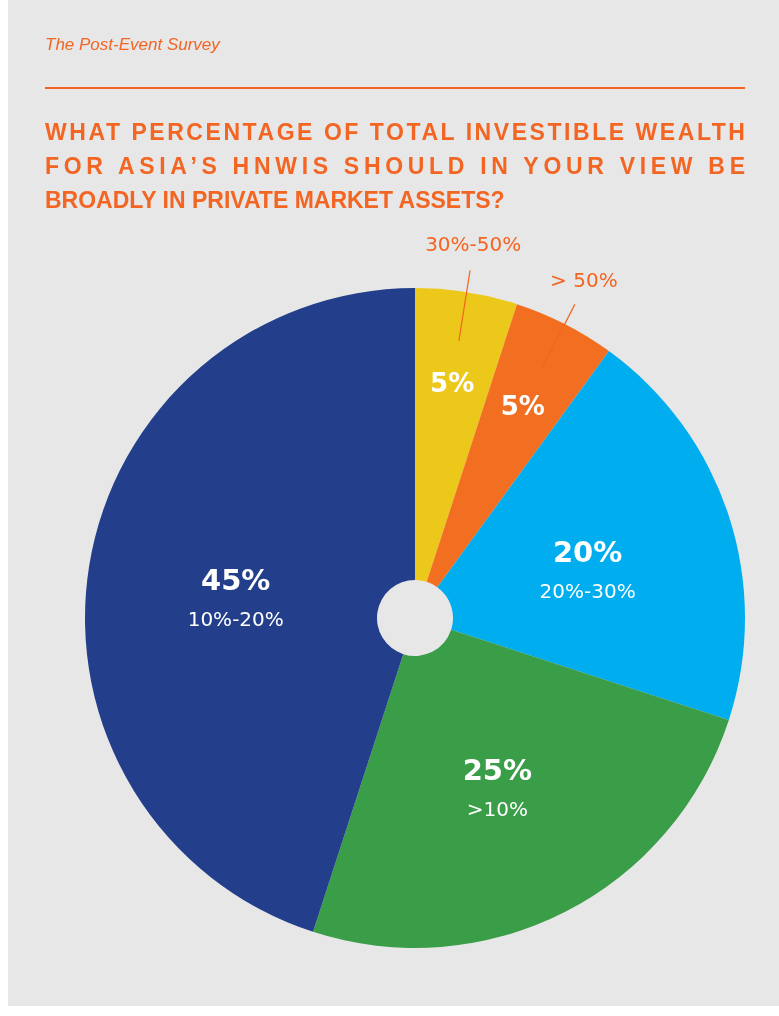 Image resolution: width=779 pixels, height=1016 pixels. Describe the element at coordinates (497, 769) in the screenshot. I see `data-label: 25%` at that location.